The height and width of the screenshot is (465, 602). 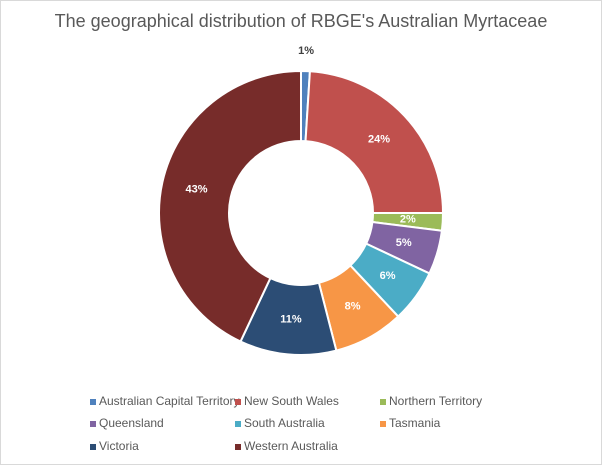 I want to click on data-label: 8%, so click(x=353, y=307).